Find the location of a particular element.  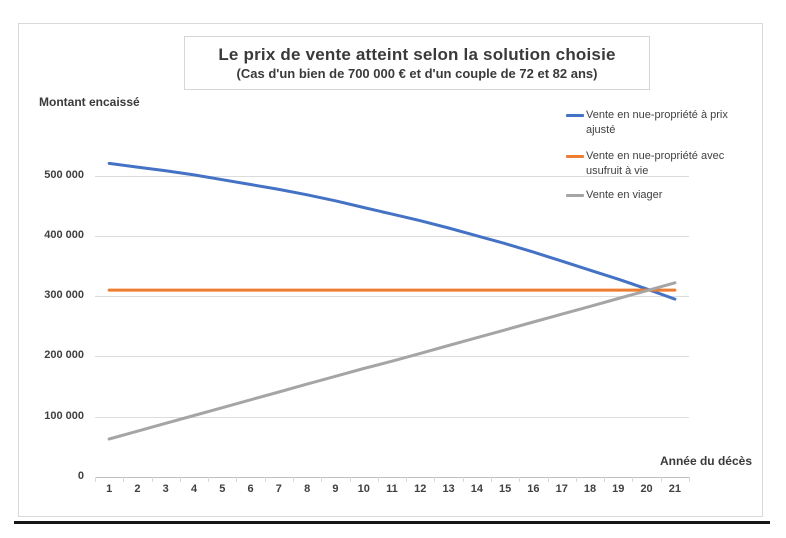

x-axis-line is located at coordinates (392, 477).